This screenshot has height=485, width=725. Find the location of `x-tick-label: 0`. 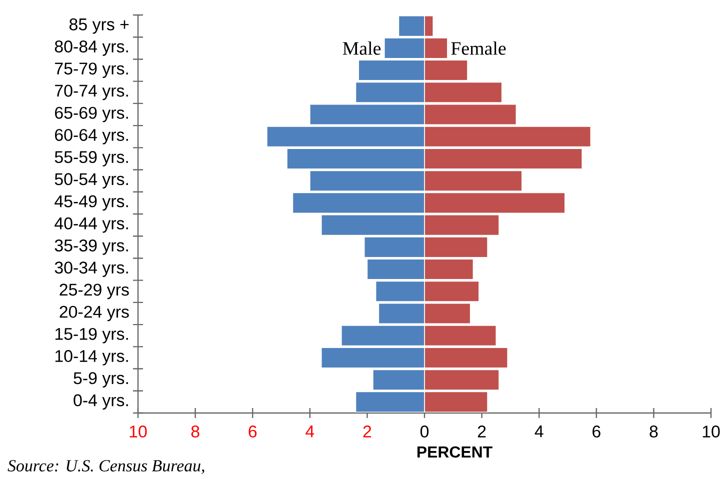

x-tick-label: 0 is located at coordinates (424, 432).